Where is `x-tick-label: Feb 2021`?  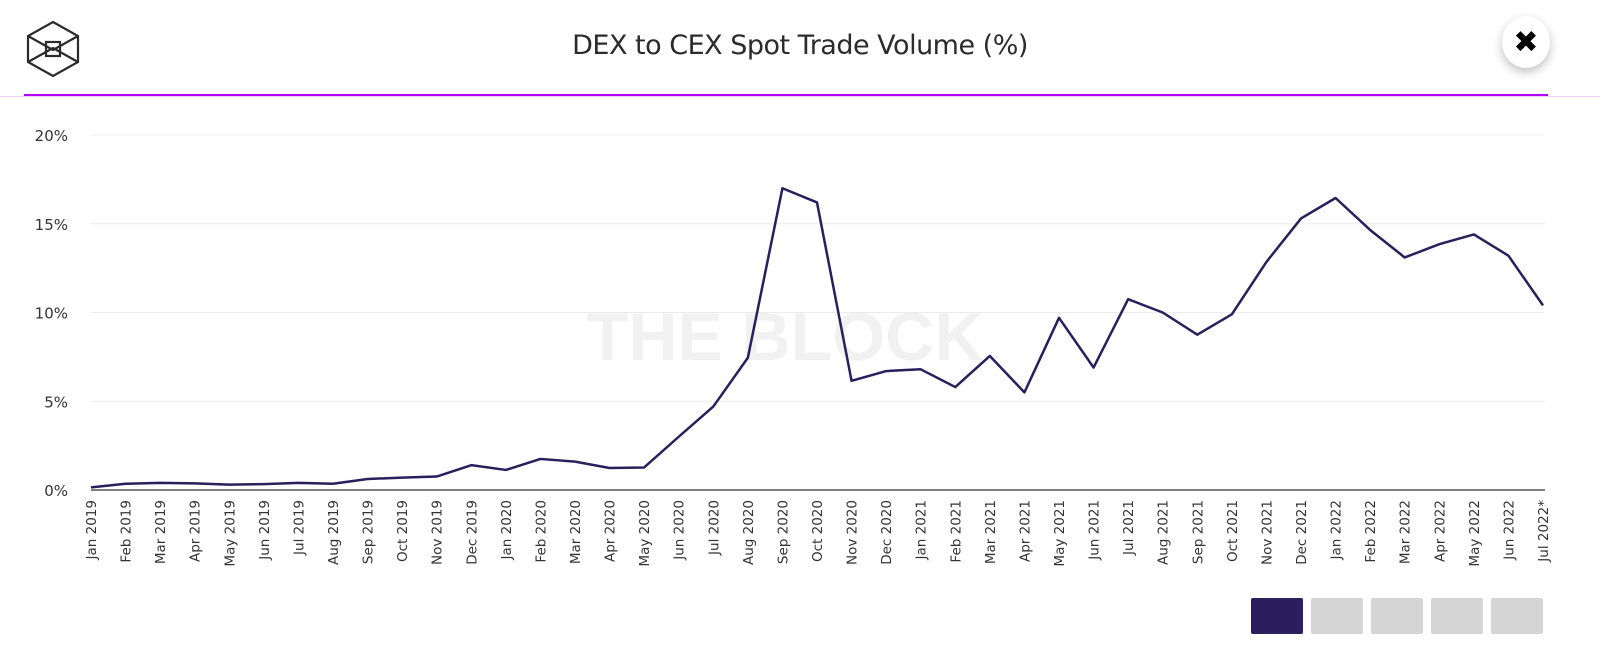 x-tick-label: Feb 2021 is located at coordinates (956, 531).